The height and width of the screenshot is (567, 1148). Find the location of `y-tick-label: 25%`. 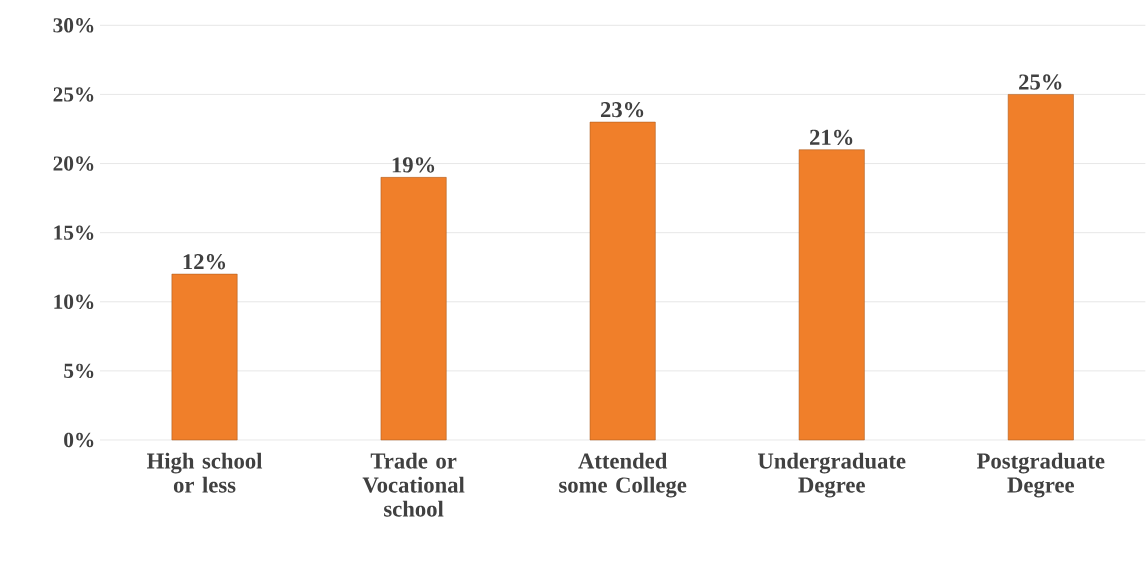

y-tick-label: 25% is located at coordinates (73, 94).